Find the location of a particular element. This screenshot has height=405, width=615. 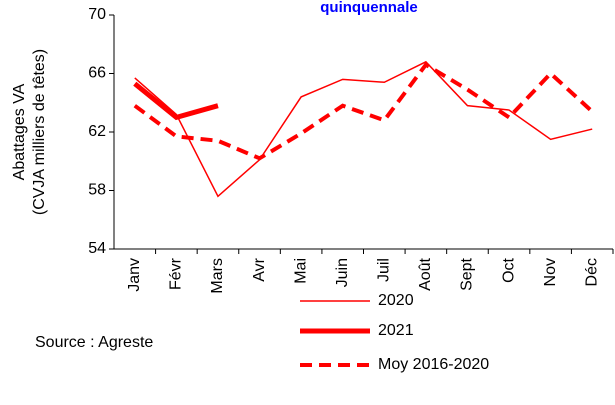

y-axis-label: (CVJA milliers de têtes) is located at coordinates (39, 132).